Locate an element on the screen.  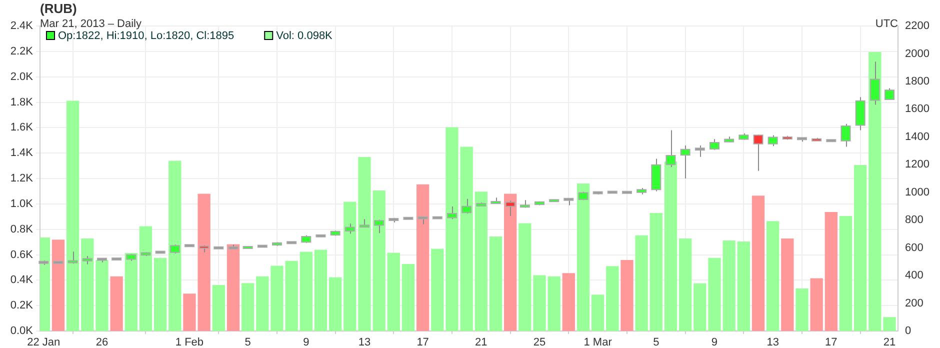
y2-tick-label: 1000 is located at coordinates (917, 192).